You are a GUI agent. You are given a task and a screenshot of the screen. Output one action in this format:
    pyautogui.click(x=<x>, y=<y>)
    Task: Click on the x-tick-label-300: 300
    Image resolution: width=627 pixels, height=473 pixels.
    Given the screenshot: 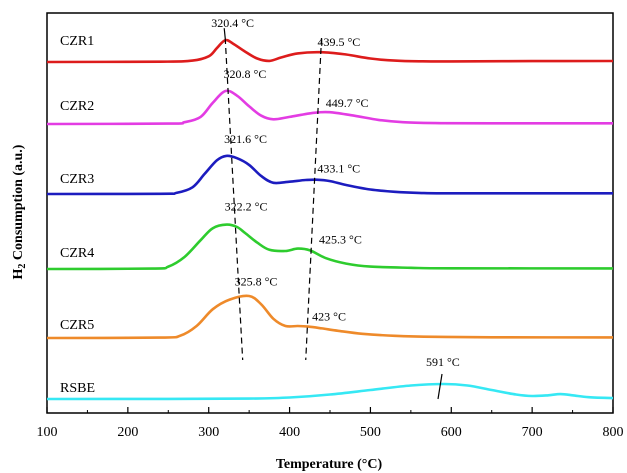 What is the action you would take?
    pyautogui.click(x=208, y=432)
    